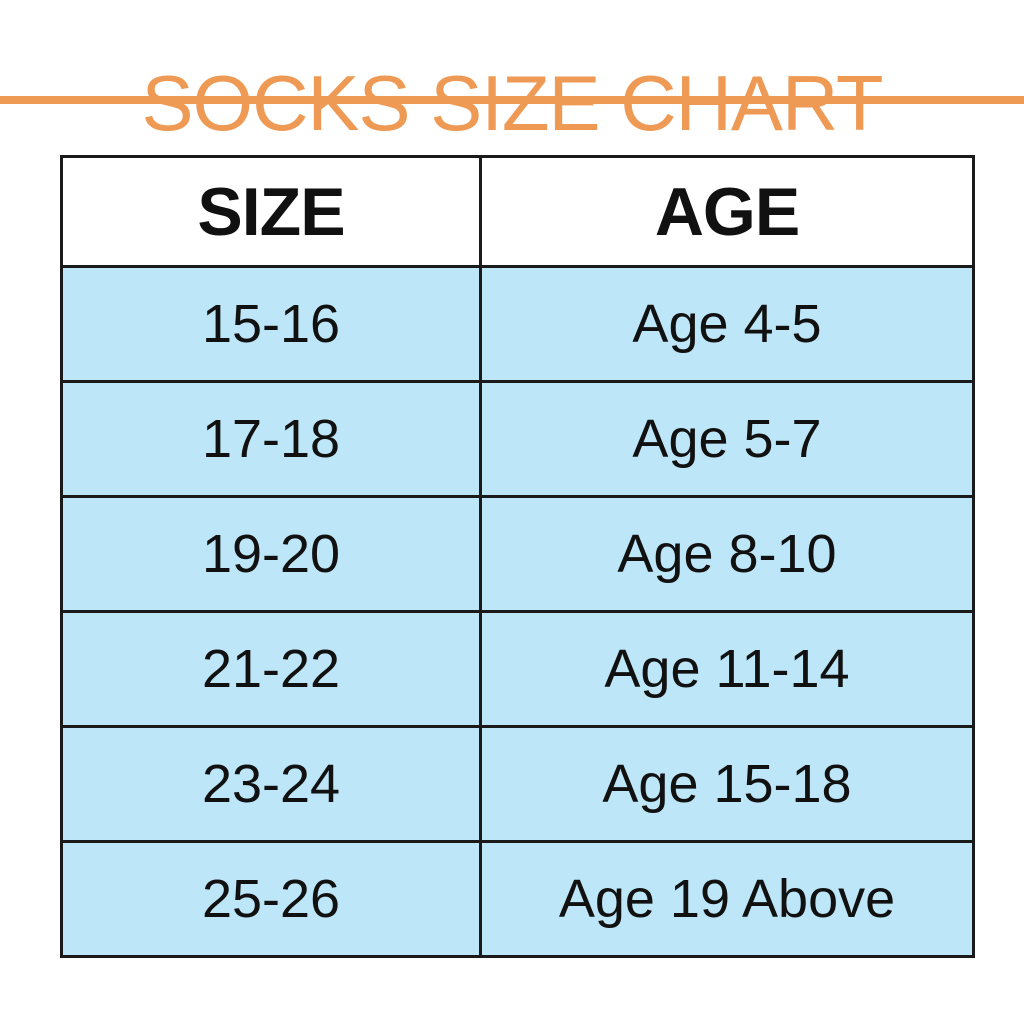 This screenshot has height=1024, width=1024. Describe the element at coordinates (271, 669) in the screenshot. I see `size-cell: 21-22` at that location.